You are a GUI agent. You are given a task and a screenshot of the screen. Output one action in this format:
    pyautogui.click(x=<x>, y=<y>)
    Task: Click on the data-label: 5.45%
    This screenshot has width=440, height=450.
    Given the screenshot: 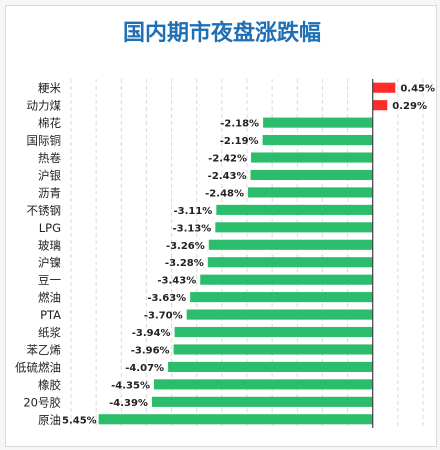 What is the action you would take?
    pyautogui.click(x=79, y=420)
    